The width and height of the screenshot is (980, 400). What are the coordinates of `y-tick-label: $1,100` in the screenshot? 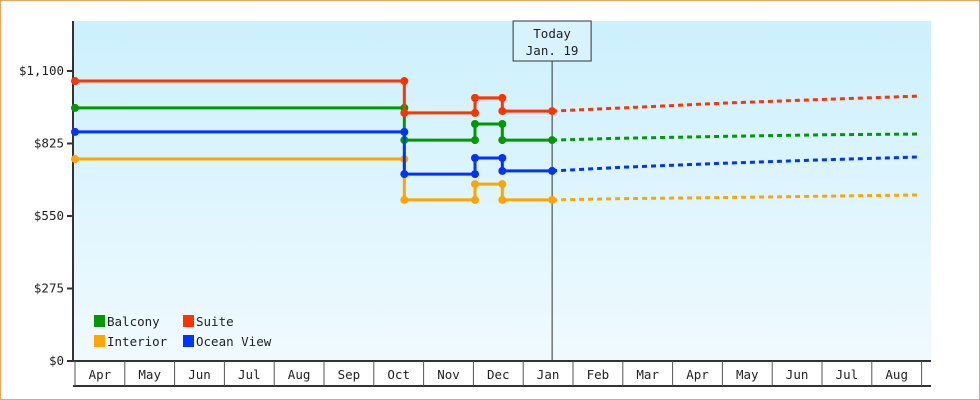 It's located at (41, 70).